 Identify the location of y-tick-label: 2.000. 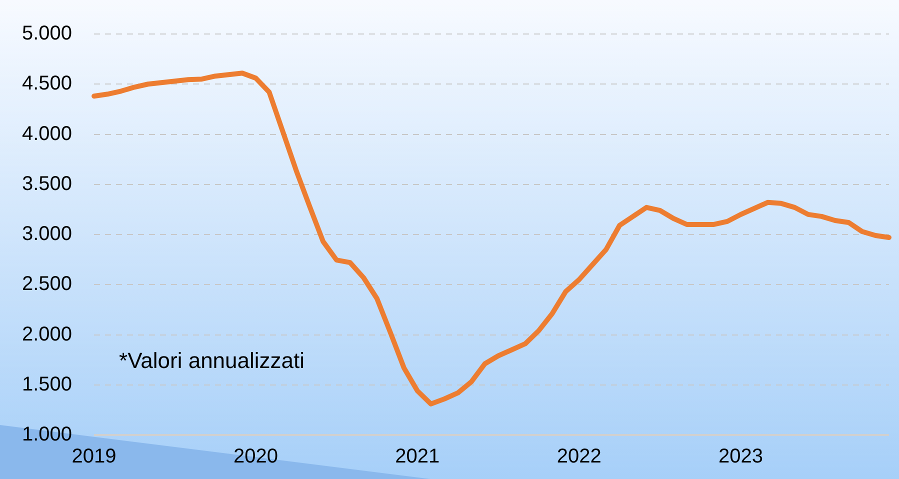
(47, 334).